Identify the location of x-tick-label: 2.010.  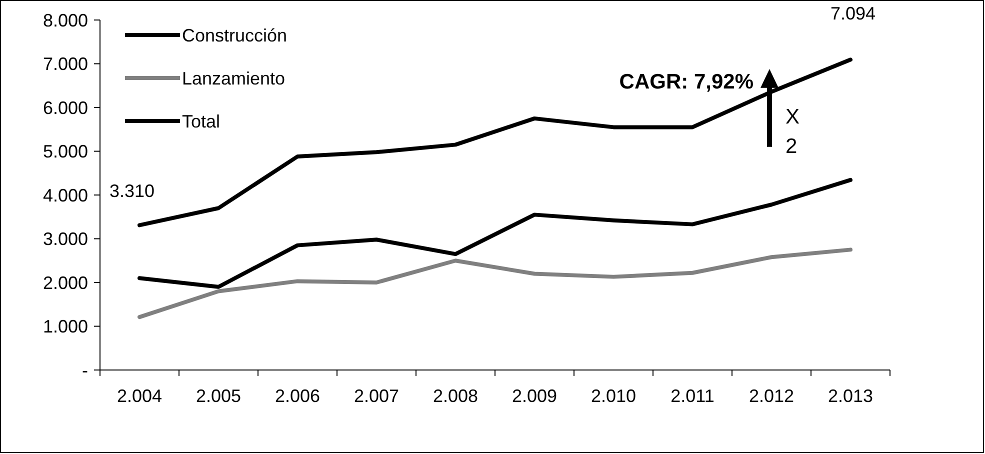
(613, 396).